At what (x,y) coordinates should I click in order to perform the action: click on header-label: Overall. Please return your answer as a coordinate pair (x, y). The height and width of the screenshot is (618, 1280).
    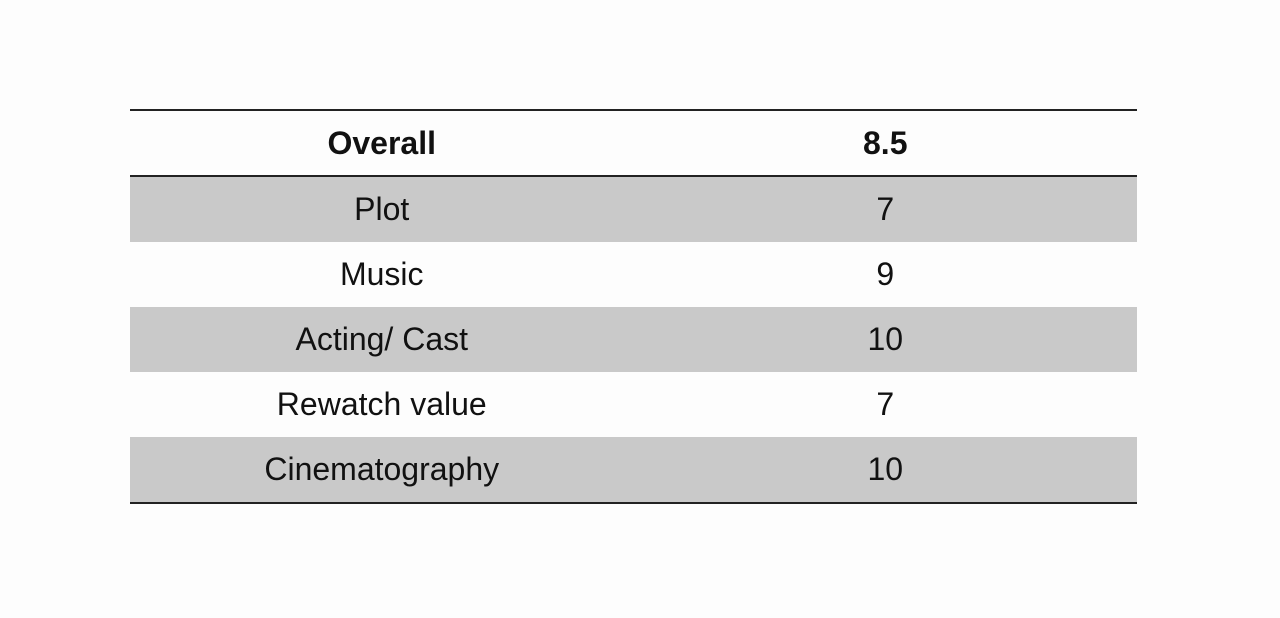
    Looking at the image, I should click on (382, 143).